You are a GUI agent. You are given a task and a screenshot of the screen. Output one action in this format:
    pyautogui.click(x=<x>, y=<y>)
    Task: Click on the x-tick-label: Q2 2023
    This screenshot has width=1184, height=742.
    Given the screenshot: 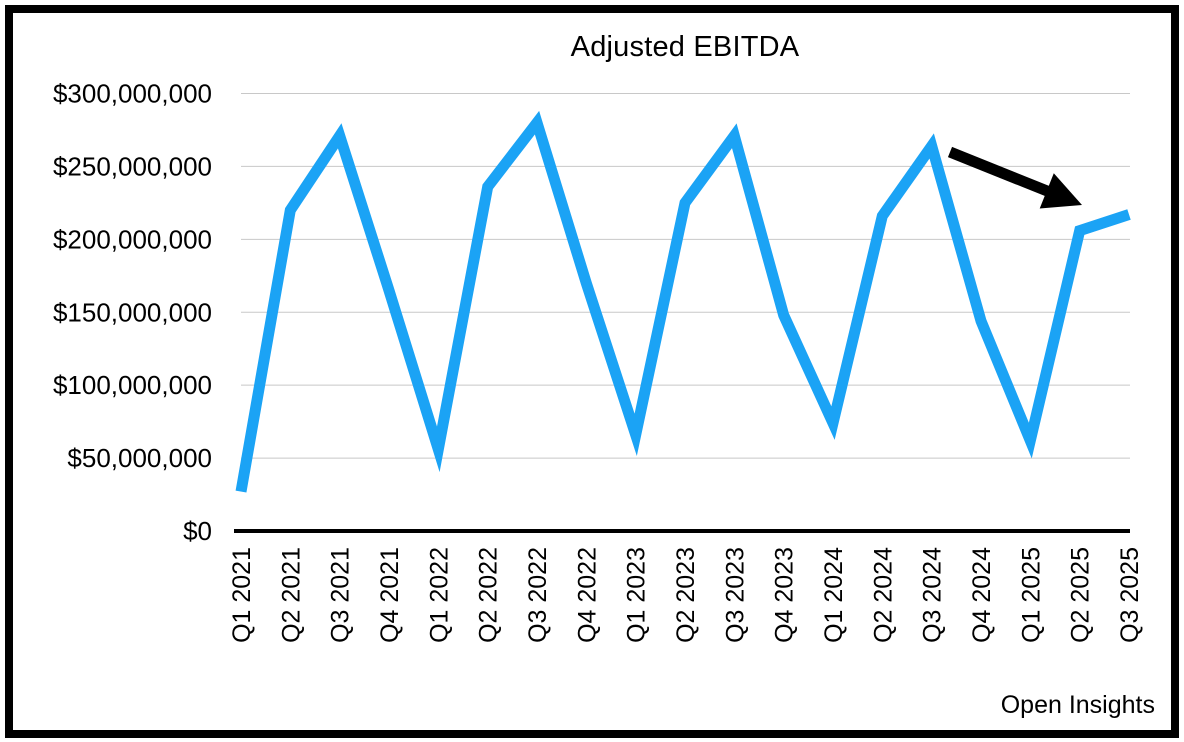 What is the action you would take?
    pyautogui.click(x=686, y=595)
    